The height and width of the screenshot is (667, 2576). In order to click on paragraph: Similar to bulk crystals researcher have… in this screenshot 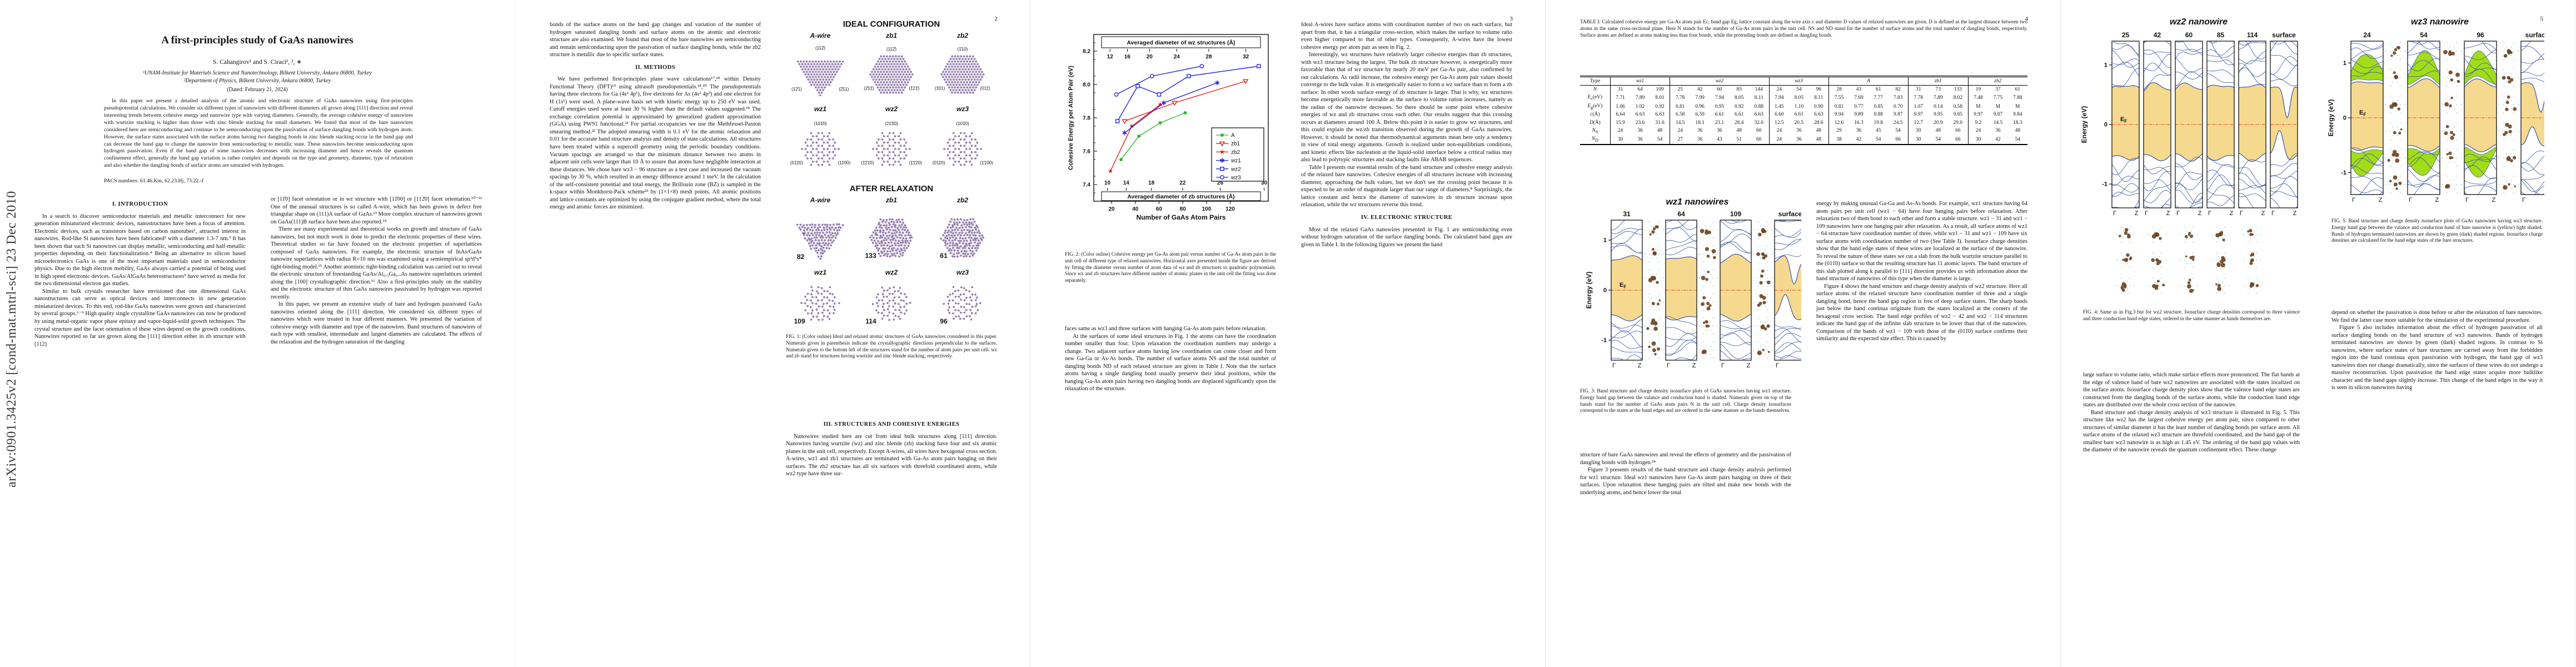, I will do `click(140, 317)`.